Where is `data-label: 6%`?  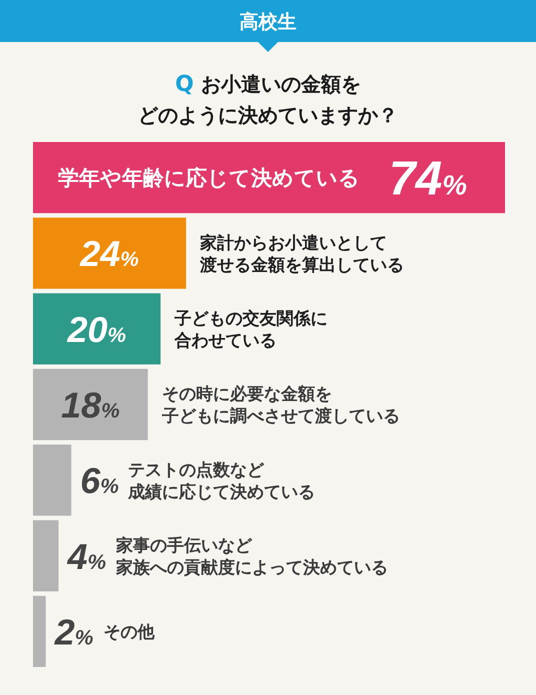 data-label: 6% is located at coordinates (99, 481).